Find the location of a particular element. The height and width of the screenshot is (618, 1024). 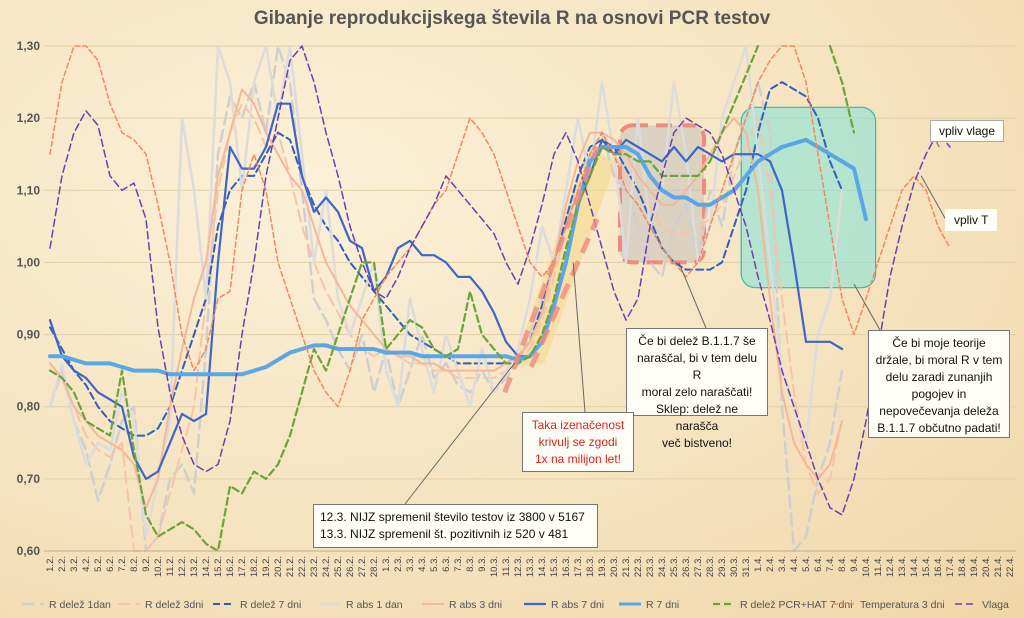

label-vpliv-vlage-text: vpliv vlage is located at coordinates (967, 131).